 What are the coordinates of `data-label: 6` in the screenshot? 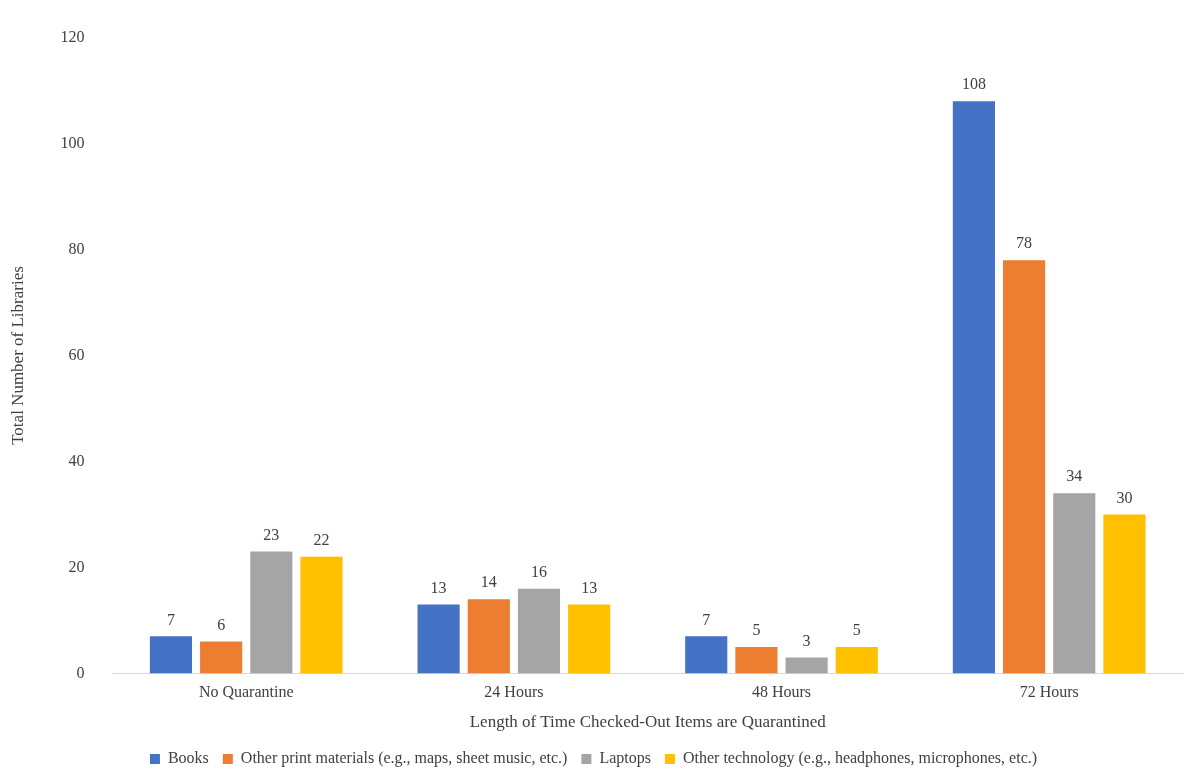 It's located at (221, 624).